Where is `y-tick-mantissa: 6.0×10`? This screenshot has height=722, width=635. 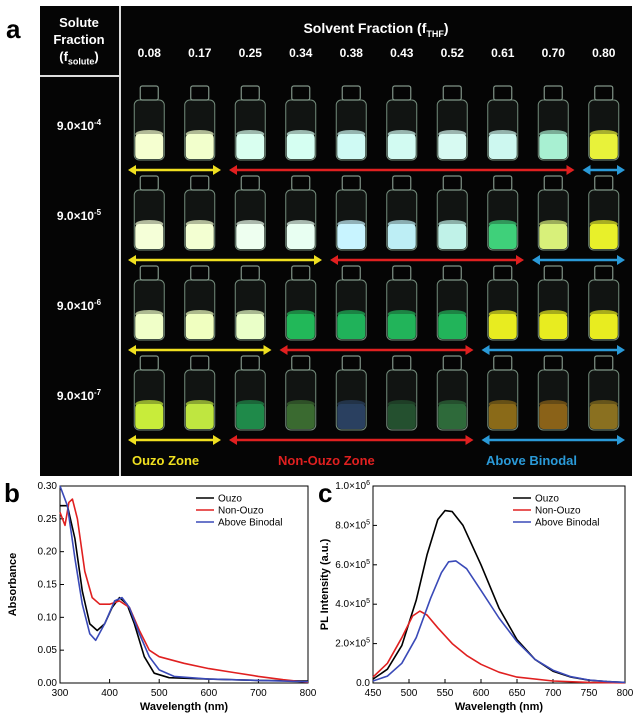 y-tick-mantissa: 6.0×10 is located at coordinates (350, 565).